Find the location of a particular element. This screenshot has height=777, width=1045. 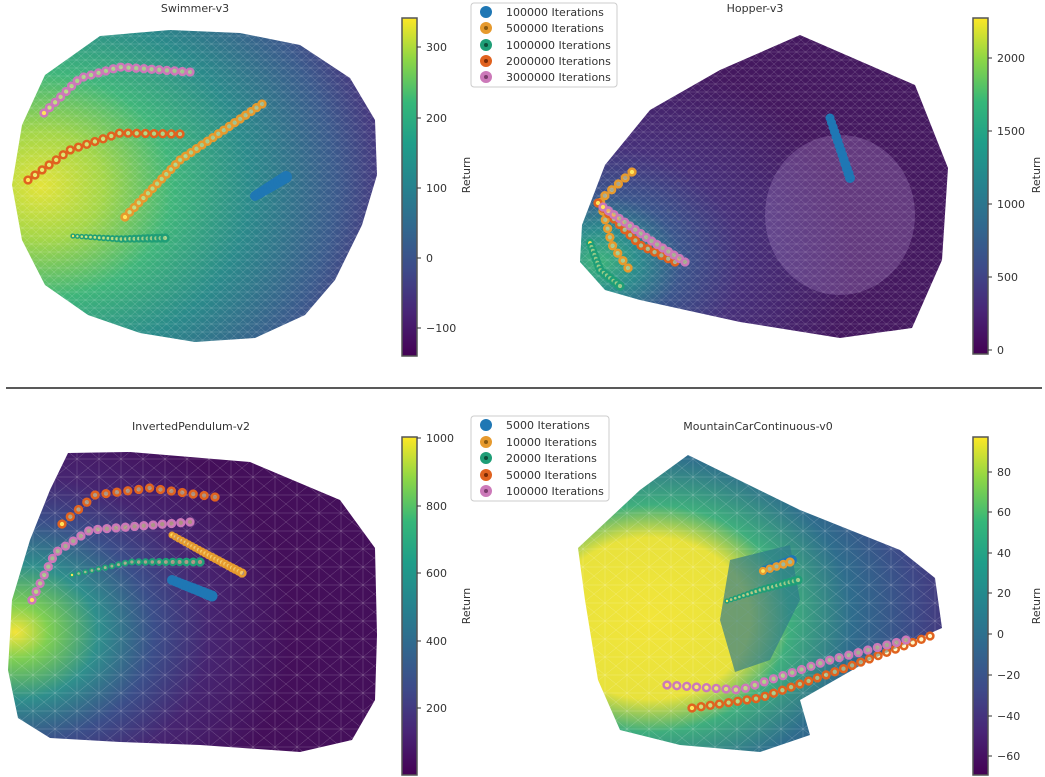

swimmer-colorbar-ticks: 300 200 100 0 −100 is located at coordinates (436, 188).